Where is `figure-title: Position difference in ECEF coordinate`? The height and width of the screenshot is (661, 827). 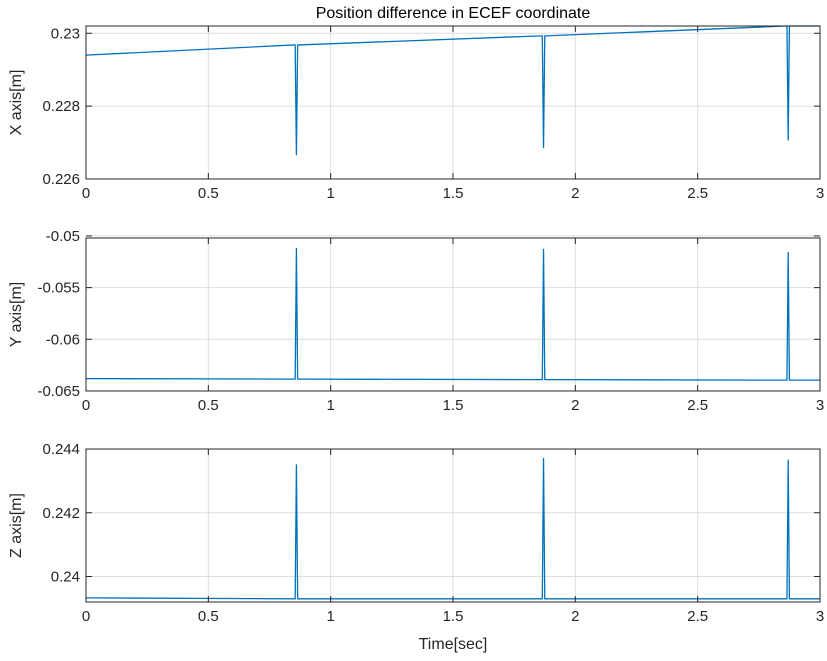 figure-title: Position difference in ECEF coordinate is located at coordinates (453, 13).